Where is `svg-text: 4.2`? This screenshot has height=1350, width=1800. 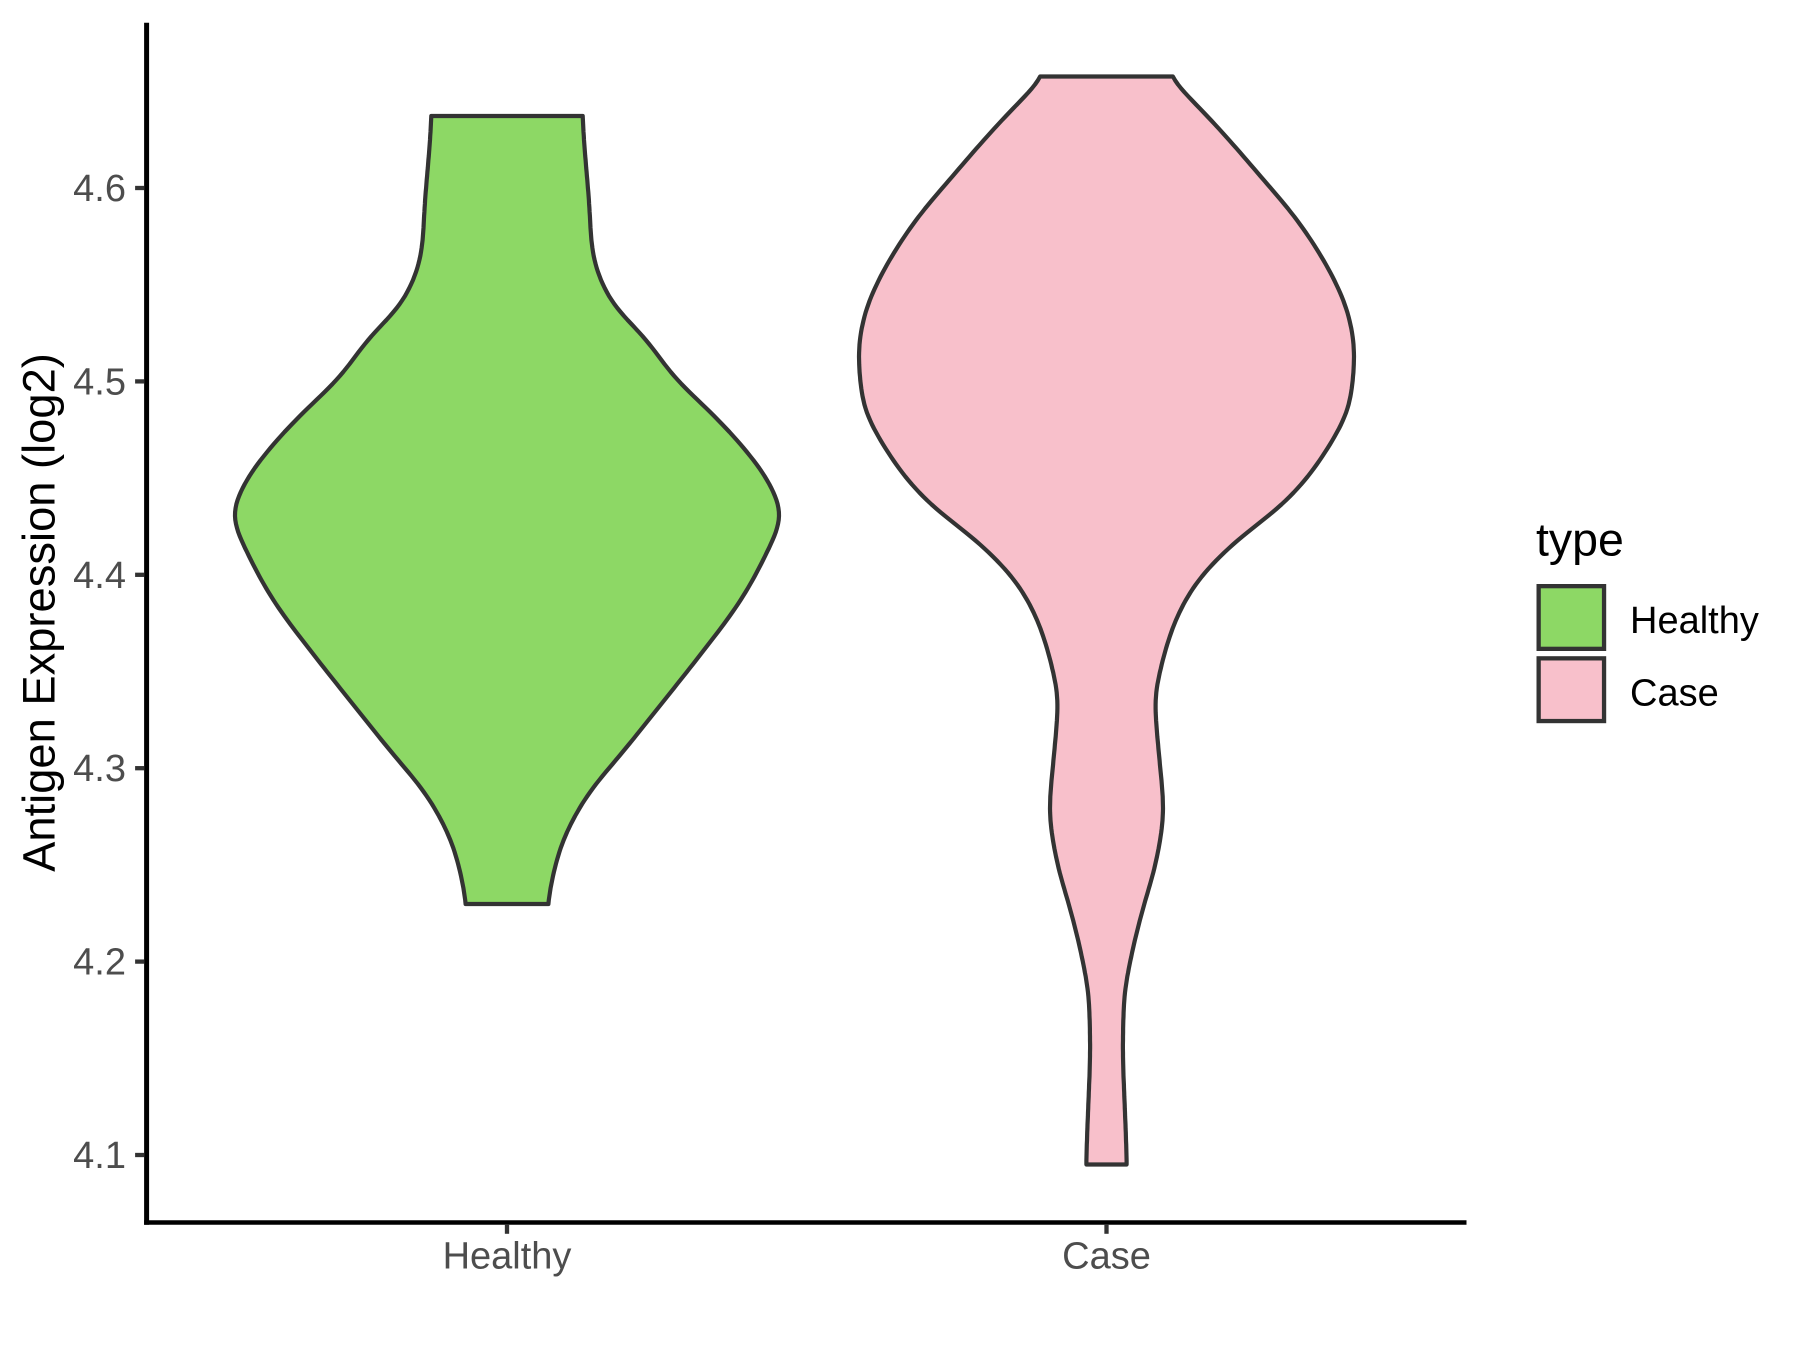 svg-text: 4.2 is located at coordinates (99, 963).